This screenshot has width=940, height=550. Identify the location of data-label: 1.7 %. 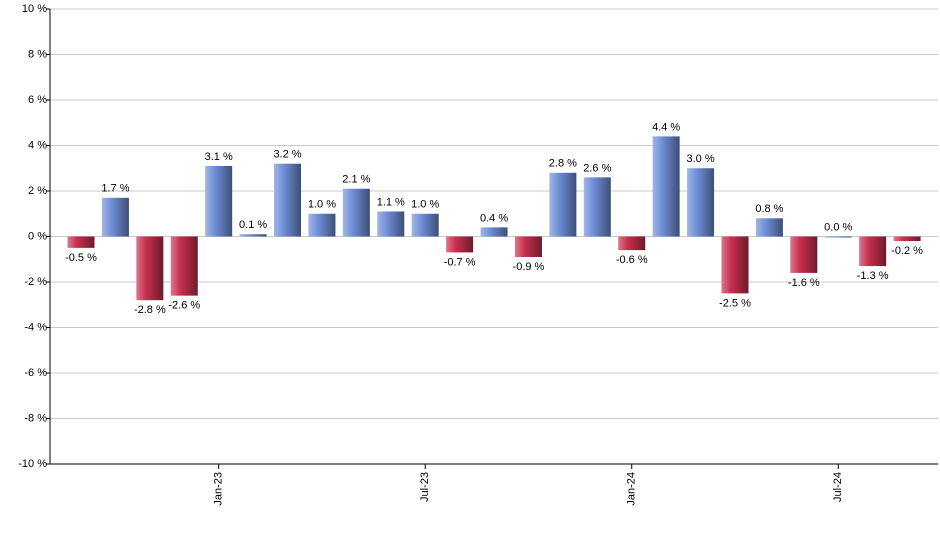
(115, 189).